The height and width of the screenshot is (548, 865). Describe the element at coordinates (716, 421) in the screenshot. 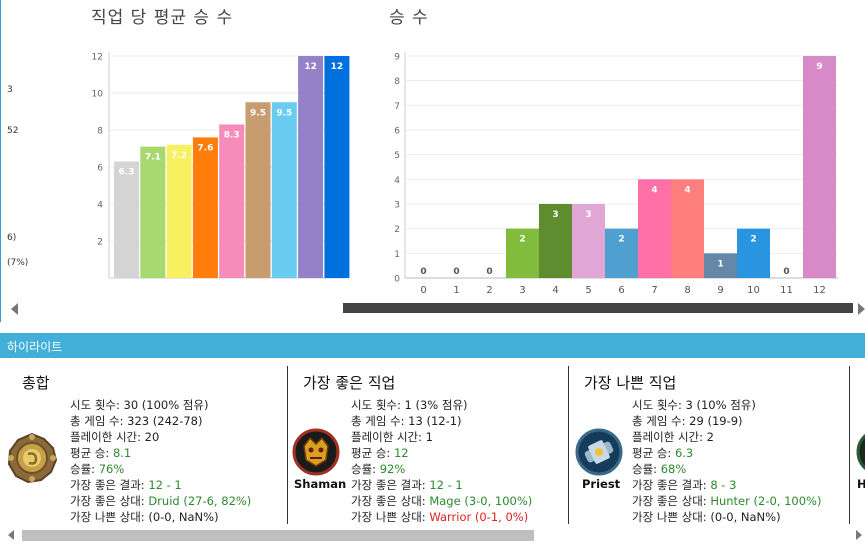

I see `stat-value: 29 (19-9)` at that location.